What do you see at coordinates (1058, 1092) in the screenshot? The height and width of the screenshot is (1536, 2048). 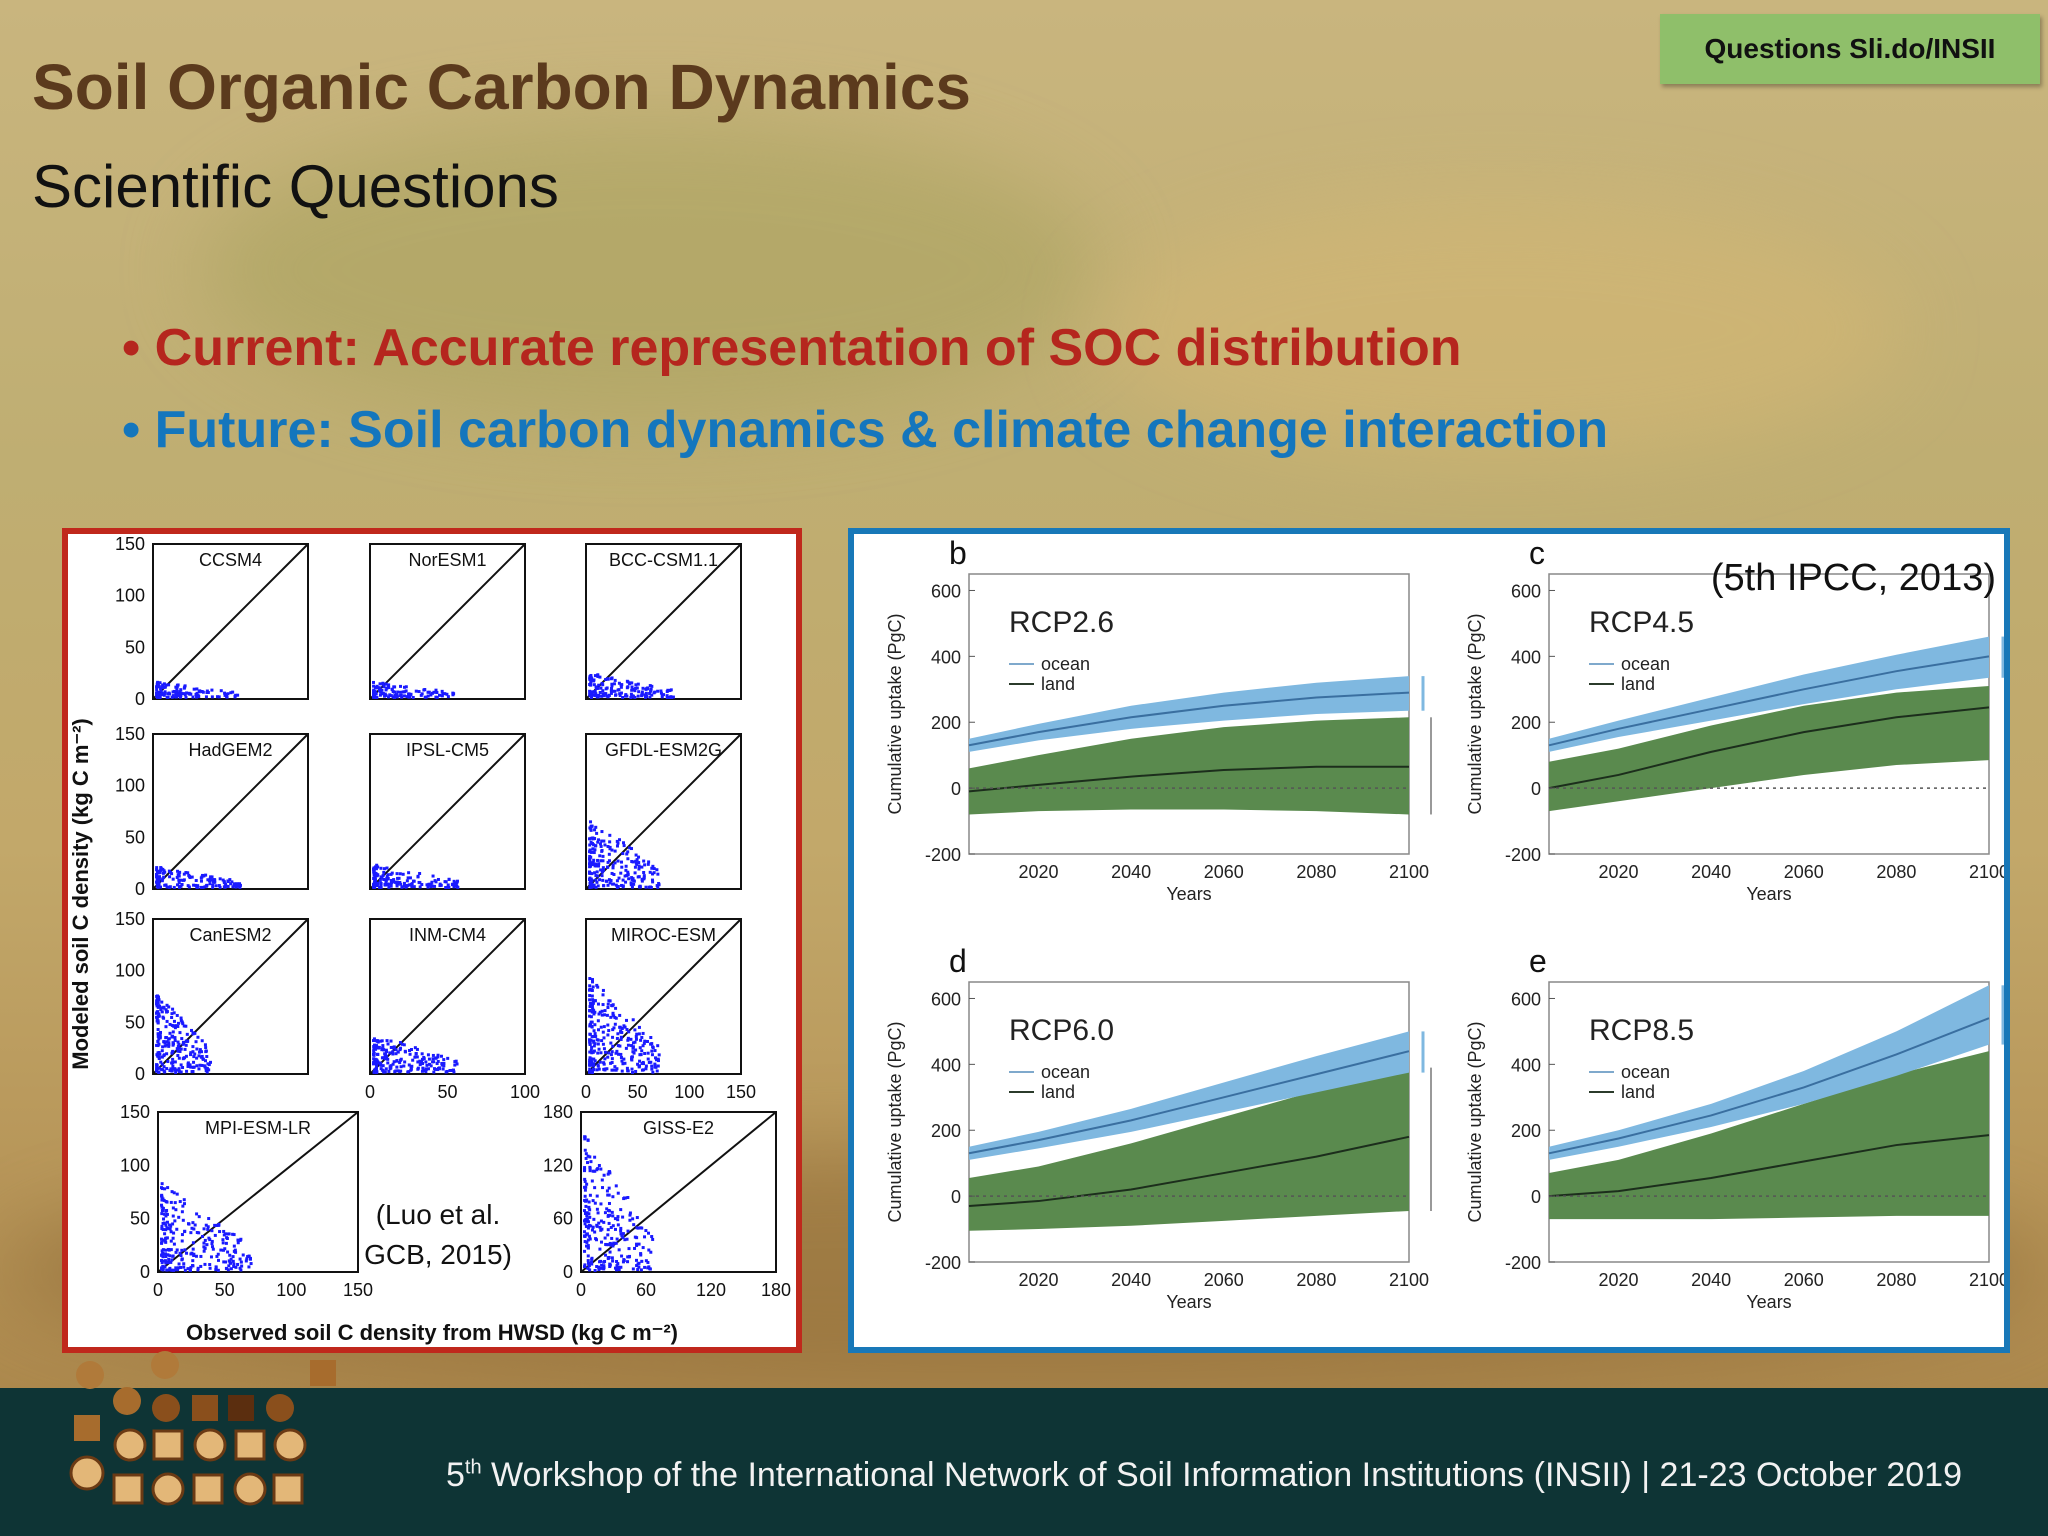 I see `legend-land-label: land` at bounding box center [1058, 1092].